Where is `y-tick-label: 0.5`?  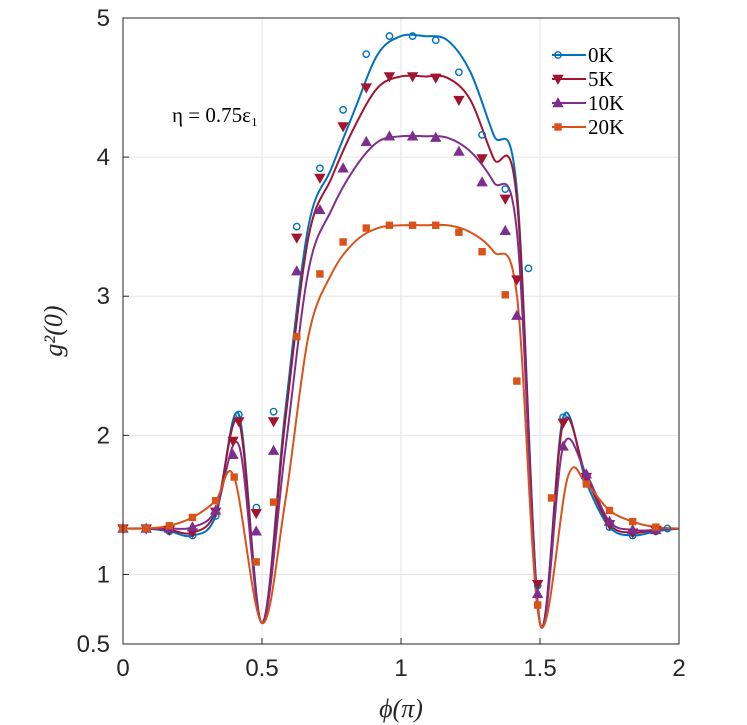 y-tick-label: 0.5 is located at coordinates (93, 644).